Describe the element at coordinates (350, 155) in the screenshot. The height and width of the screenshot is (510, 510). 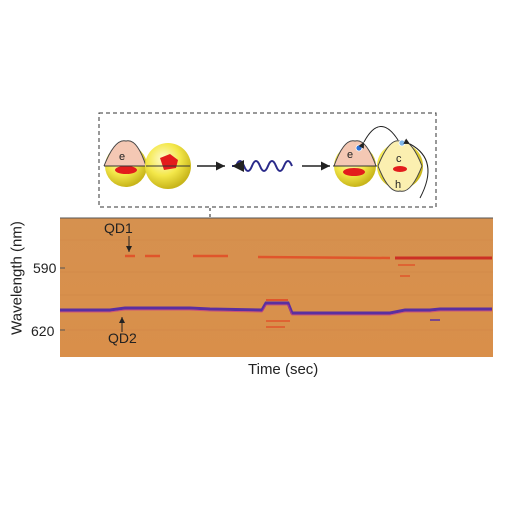
I see `right-electron-label: e` at that location.